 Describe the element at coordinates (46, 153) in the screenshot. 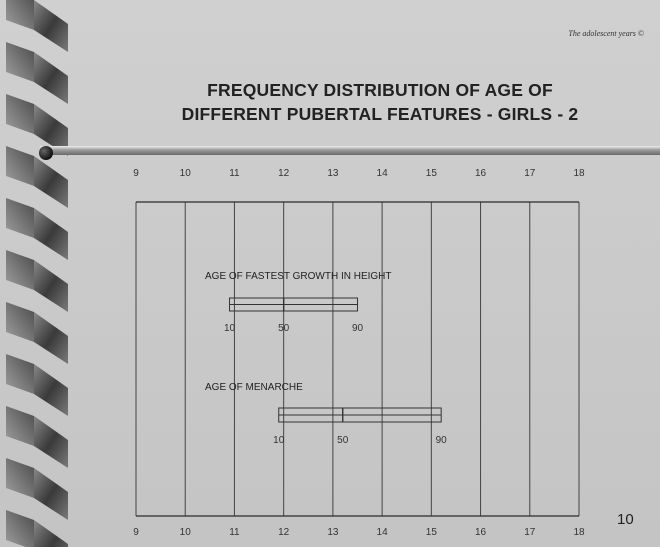

I see `divider-knob` at that location.